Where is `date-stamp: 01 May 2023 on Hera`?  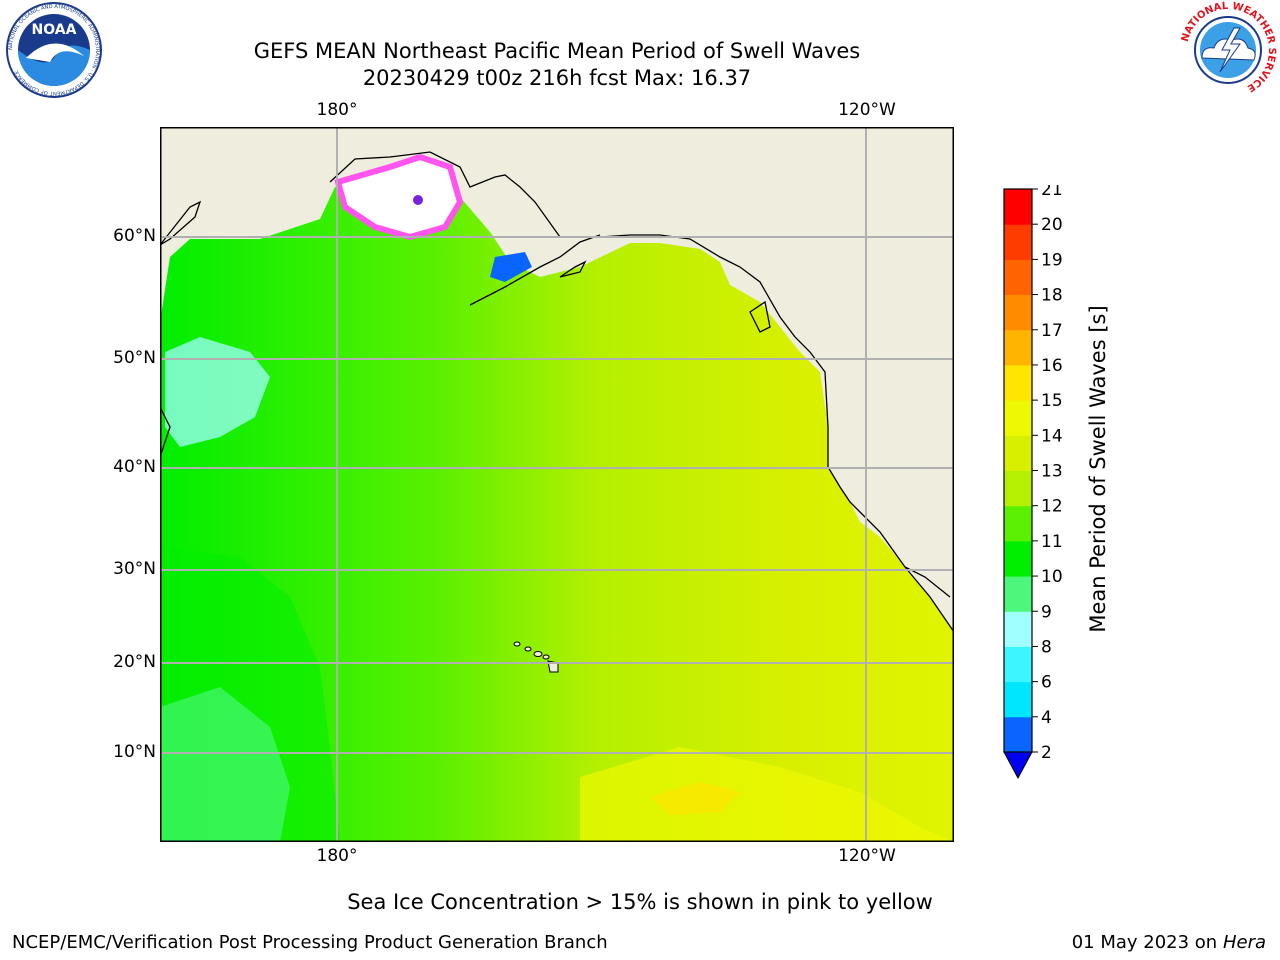 date-stamp: 01 May 2023 on Hera is located at coordinates (1169, 942).